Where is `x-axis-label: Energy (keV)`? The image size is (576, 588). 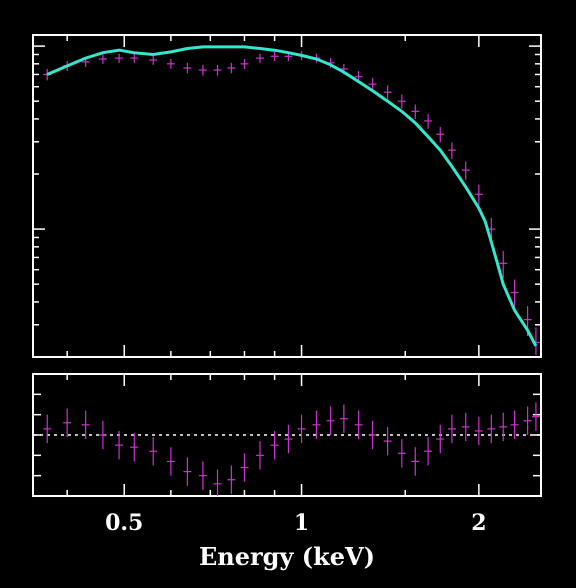
x-axis-label: Energy (keV) is located at coordinates (287, 556).